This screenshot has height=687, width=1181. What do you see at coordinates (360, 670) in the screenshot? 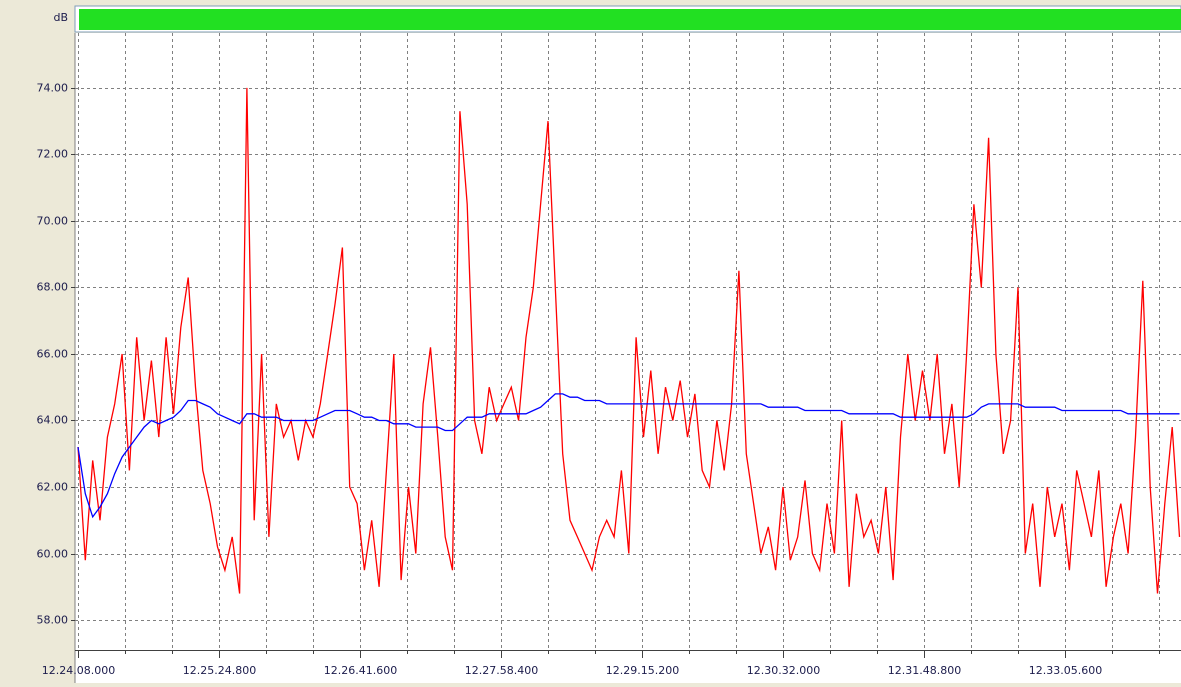
I see `x-tick-label: 12.26.41.600` at bounding box center [360, 670].